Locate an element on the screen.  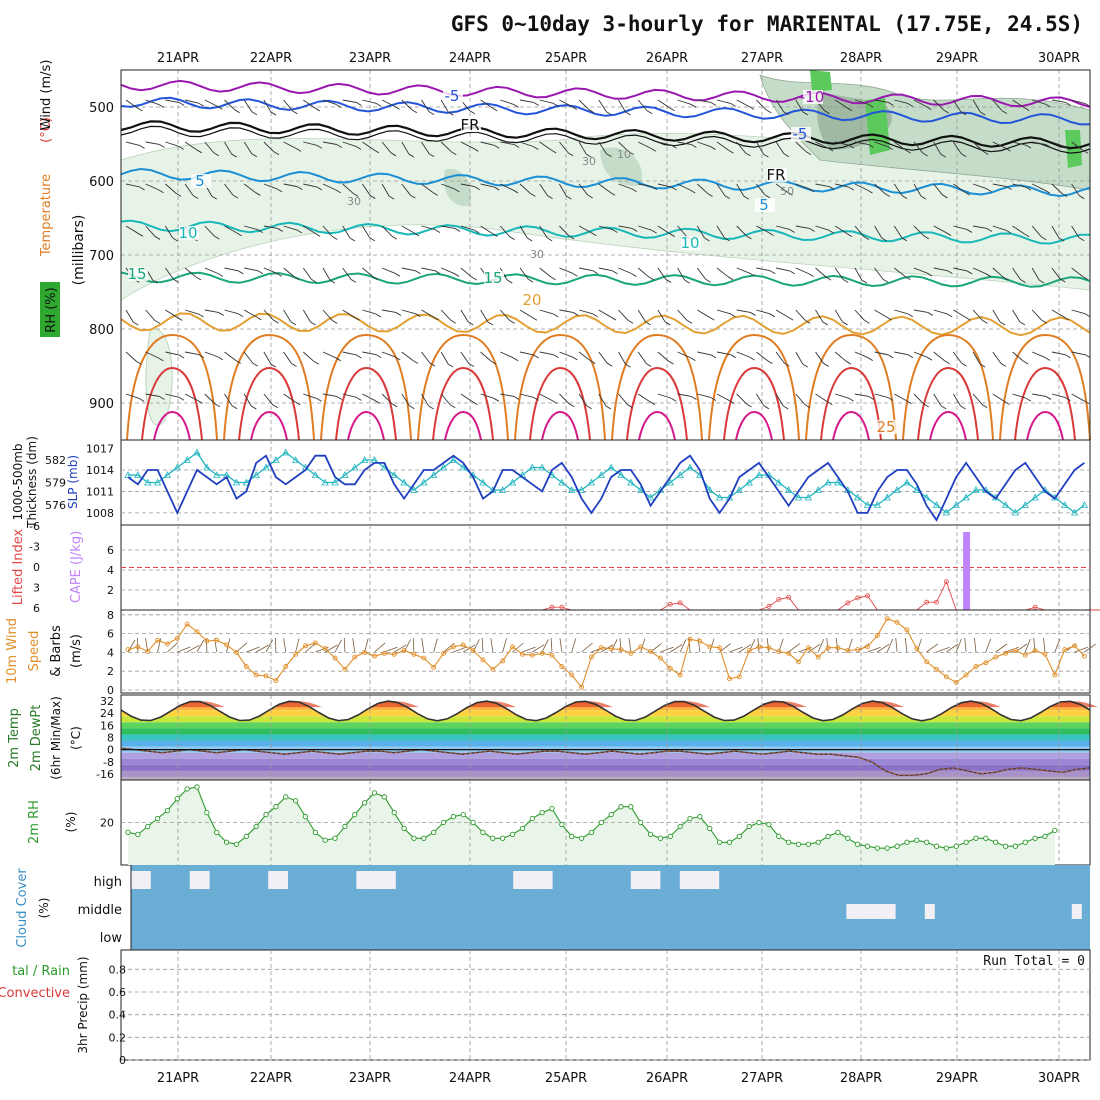
contour-label-12: 25 is located at coordinates (885, 427).